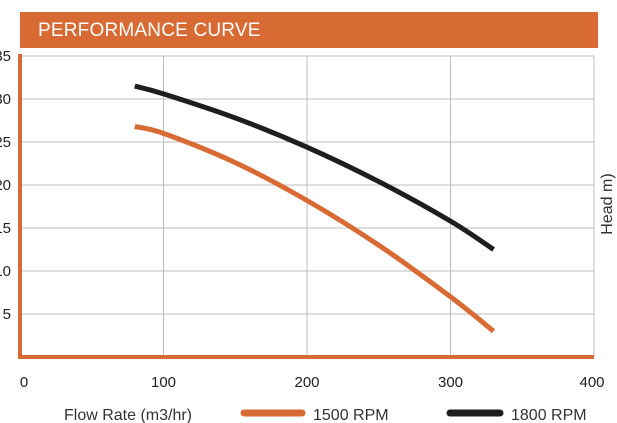 Image resolution: width=617 pixels, height=423 pixels. Describe the element at coordinates (5, 56) in the screenshot. I see `y-tick-label-35: 35` at that location.